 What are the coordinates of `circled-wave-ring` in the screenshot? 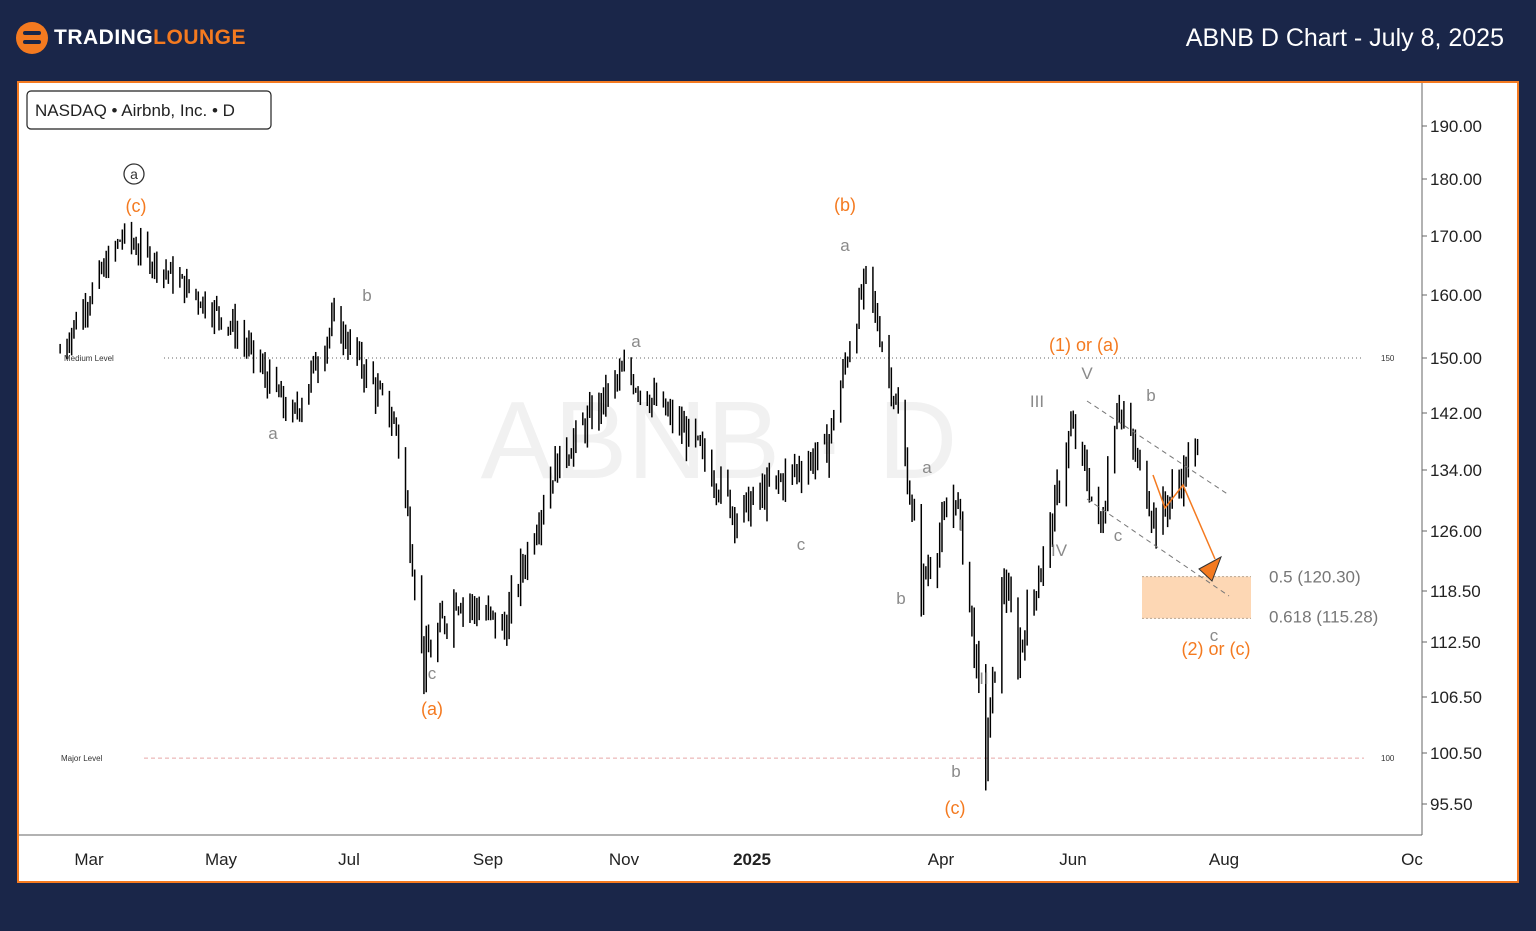 It's located at (134, 174).